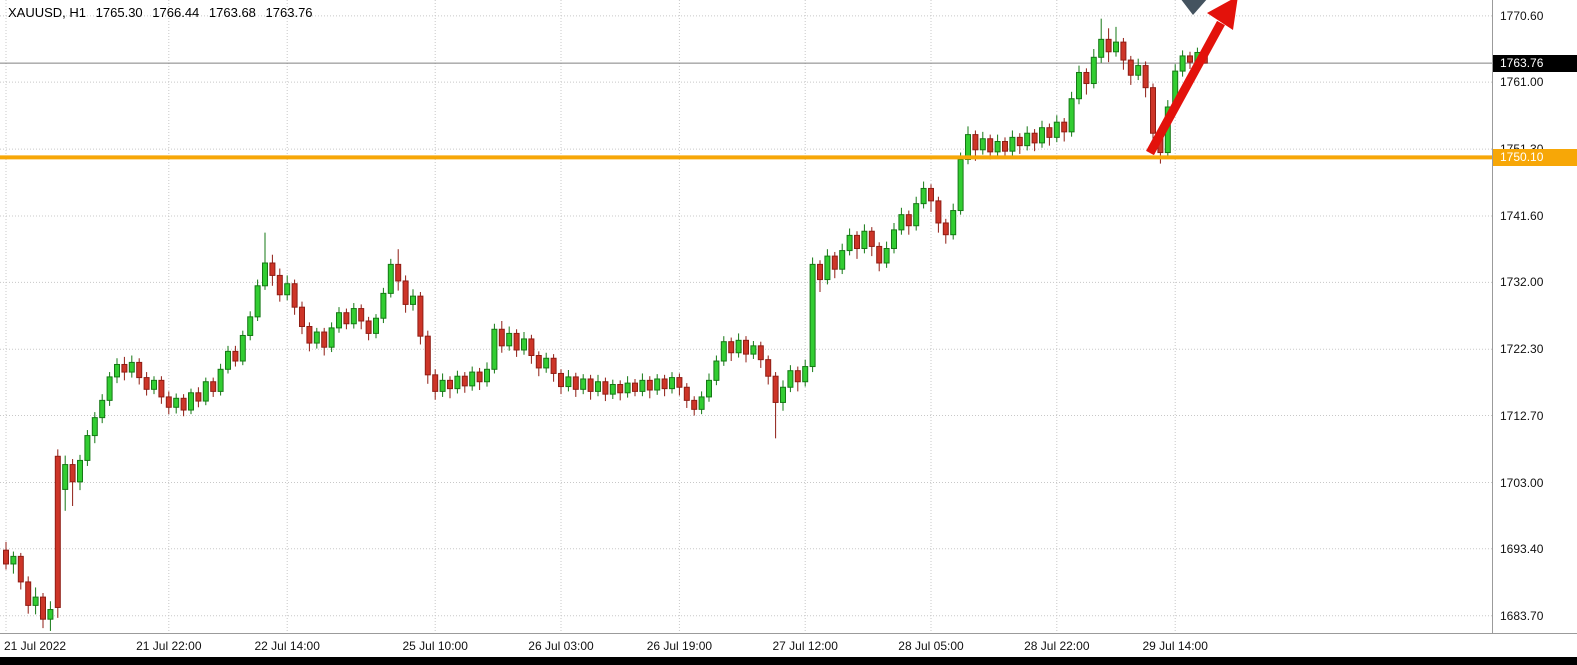 This screenshot has height=665, width=1577. Describe the element at coordinates (1522, 82) in the screenshot. I see `price-axis-label: 1761.00` at that location.